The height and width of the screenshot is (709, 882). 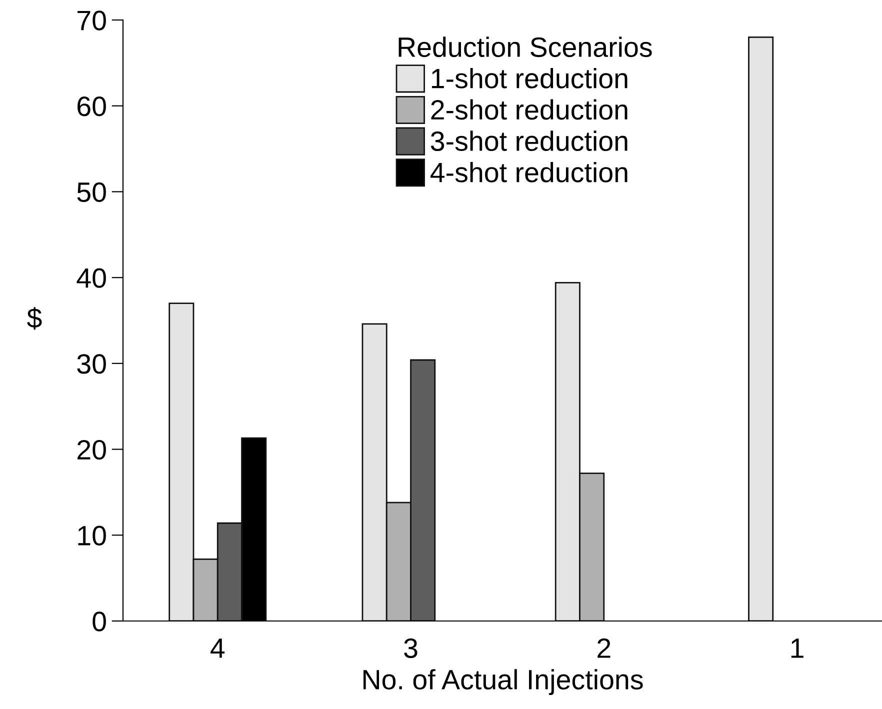 What do you see at coordinates (92, 106) in the screenshot?
I see `y-tick-label: 60` at bounding box center [92, 106].